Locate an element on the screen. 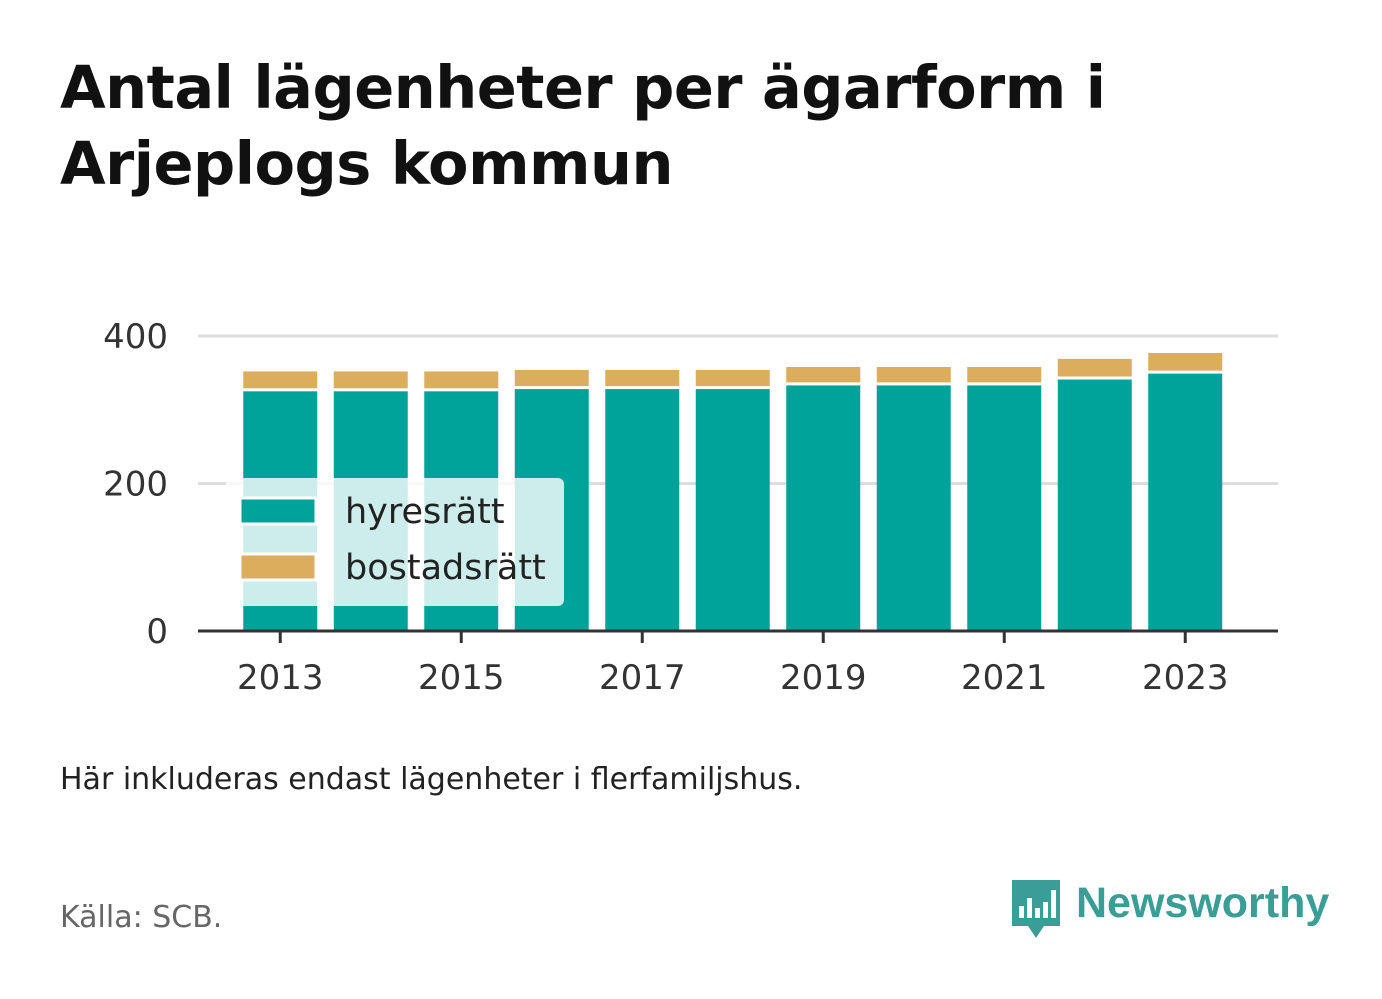 Image resolution: width=1382 pixels, height=999 pixels. brand-logo: Newsworthy is located at coordinates (1169, 910).